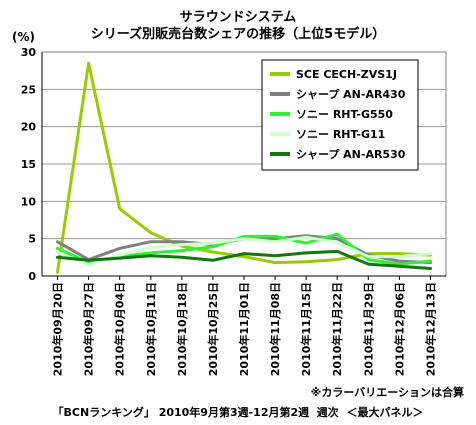  Describe the element at coordinates (306, 329) in the screenshot. I see `x-tick-label: 2010年11月15日` at that location.